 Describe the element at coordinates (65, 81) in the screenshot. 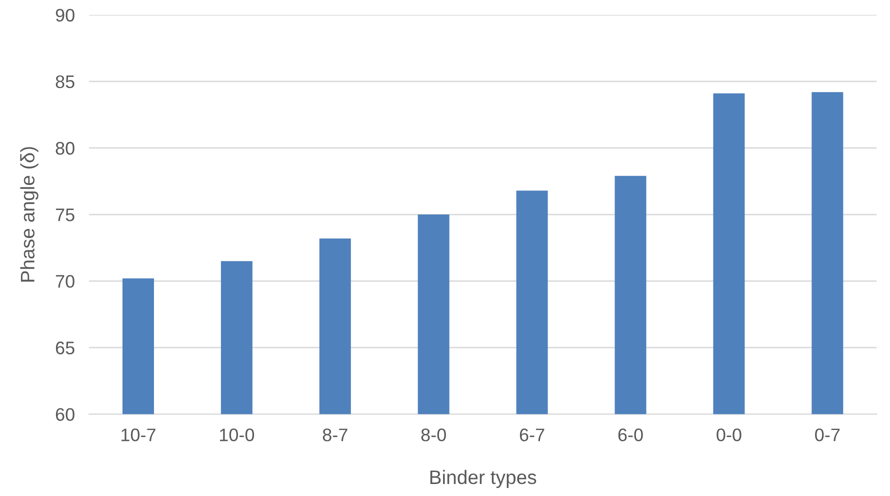

I see `y-tick-label: 85` at that location.